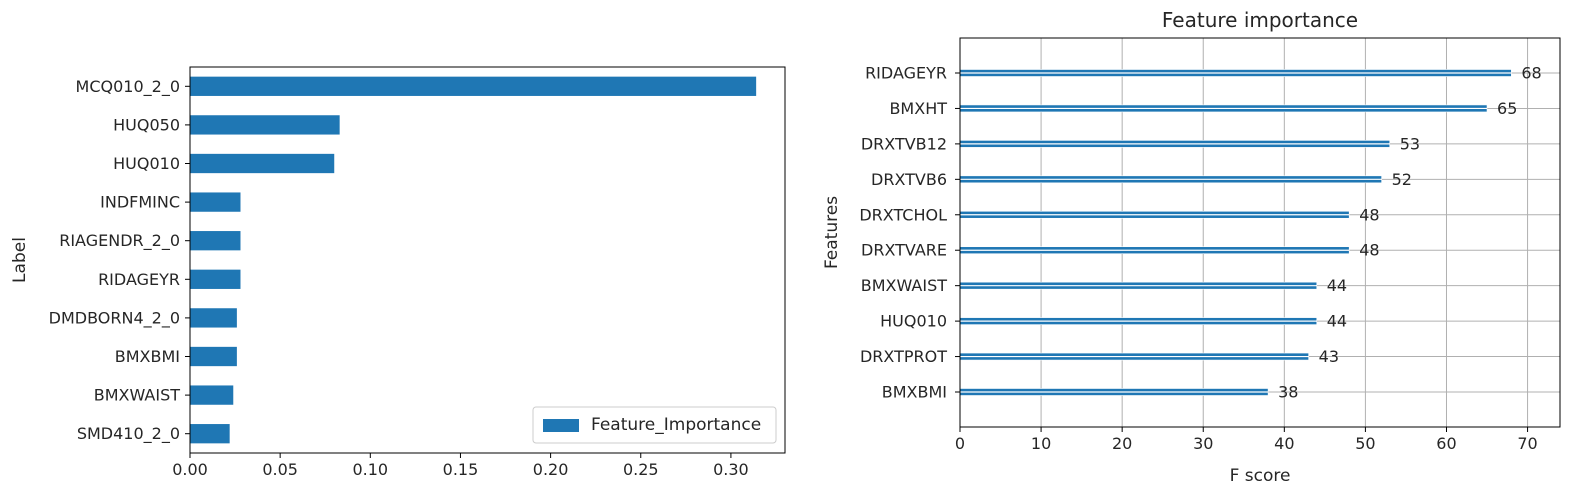 Image resolution: width=1572 pixels, height=490 pixels. What do you see at coordinates (903, 214) in the screenshot?
I see `y-tick-label: DRXTCHOL` at bounding box center [903, 214].